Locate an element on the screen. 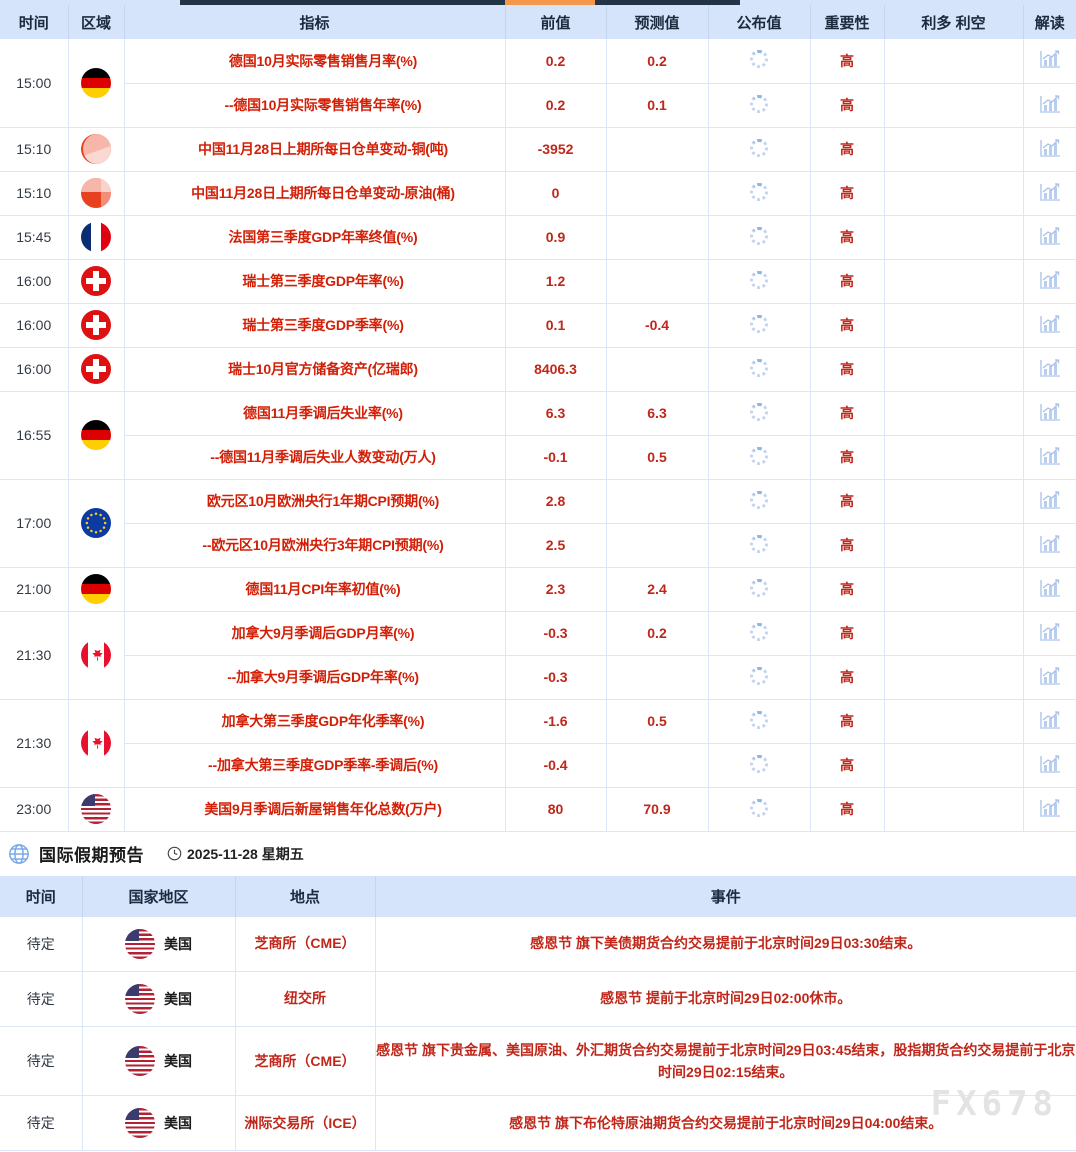  calendar-row: 23:00 美国9月季调后新屋销售年化总数(万户) 80 70.9 高 is located at coordinates (538, 809).